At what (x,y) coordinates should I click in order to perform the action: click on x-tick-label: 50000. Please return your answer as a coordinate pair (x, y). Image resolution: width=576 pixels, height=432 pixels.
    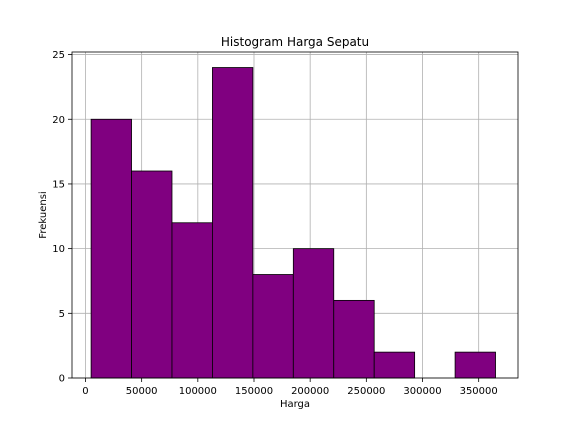
    Looking at the image, I should click on (142, 391).